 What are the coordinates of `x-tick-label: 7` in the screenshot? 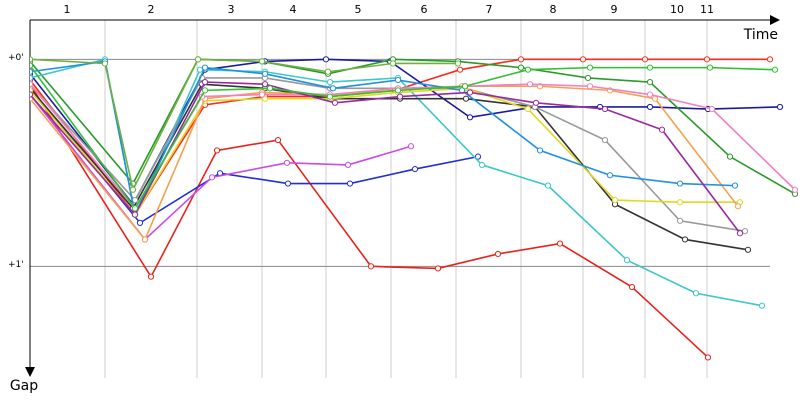 It's located at (489, 9).